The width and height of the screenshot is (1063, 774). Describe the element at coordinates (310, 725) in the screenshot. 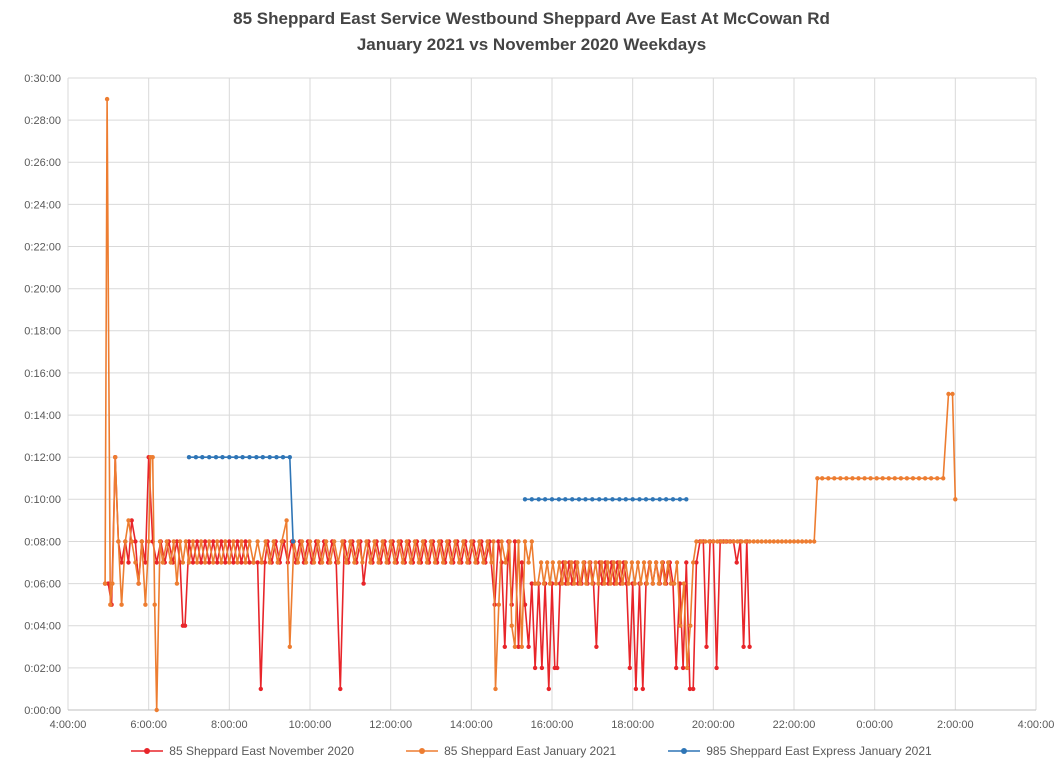

I see `x-tick-label: 10:00:00` at that location.